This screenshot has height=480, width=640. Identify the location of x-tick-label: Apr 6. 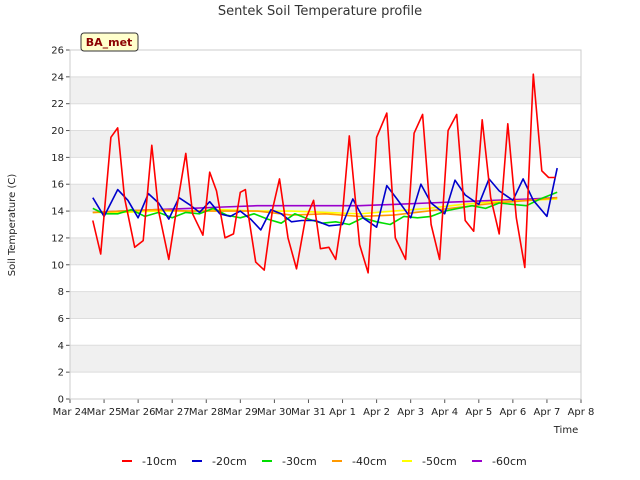
(512, 412).